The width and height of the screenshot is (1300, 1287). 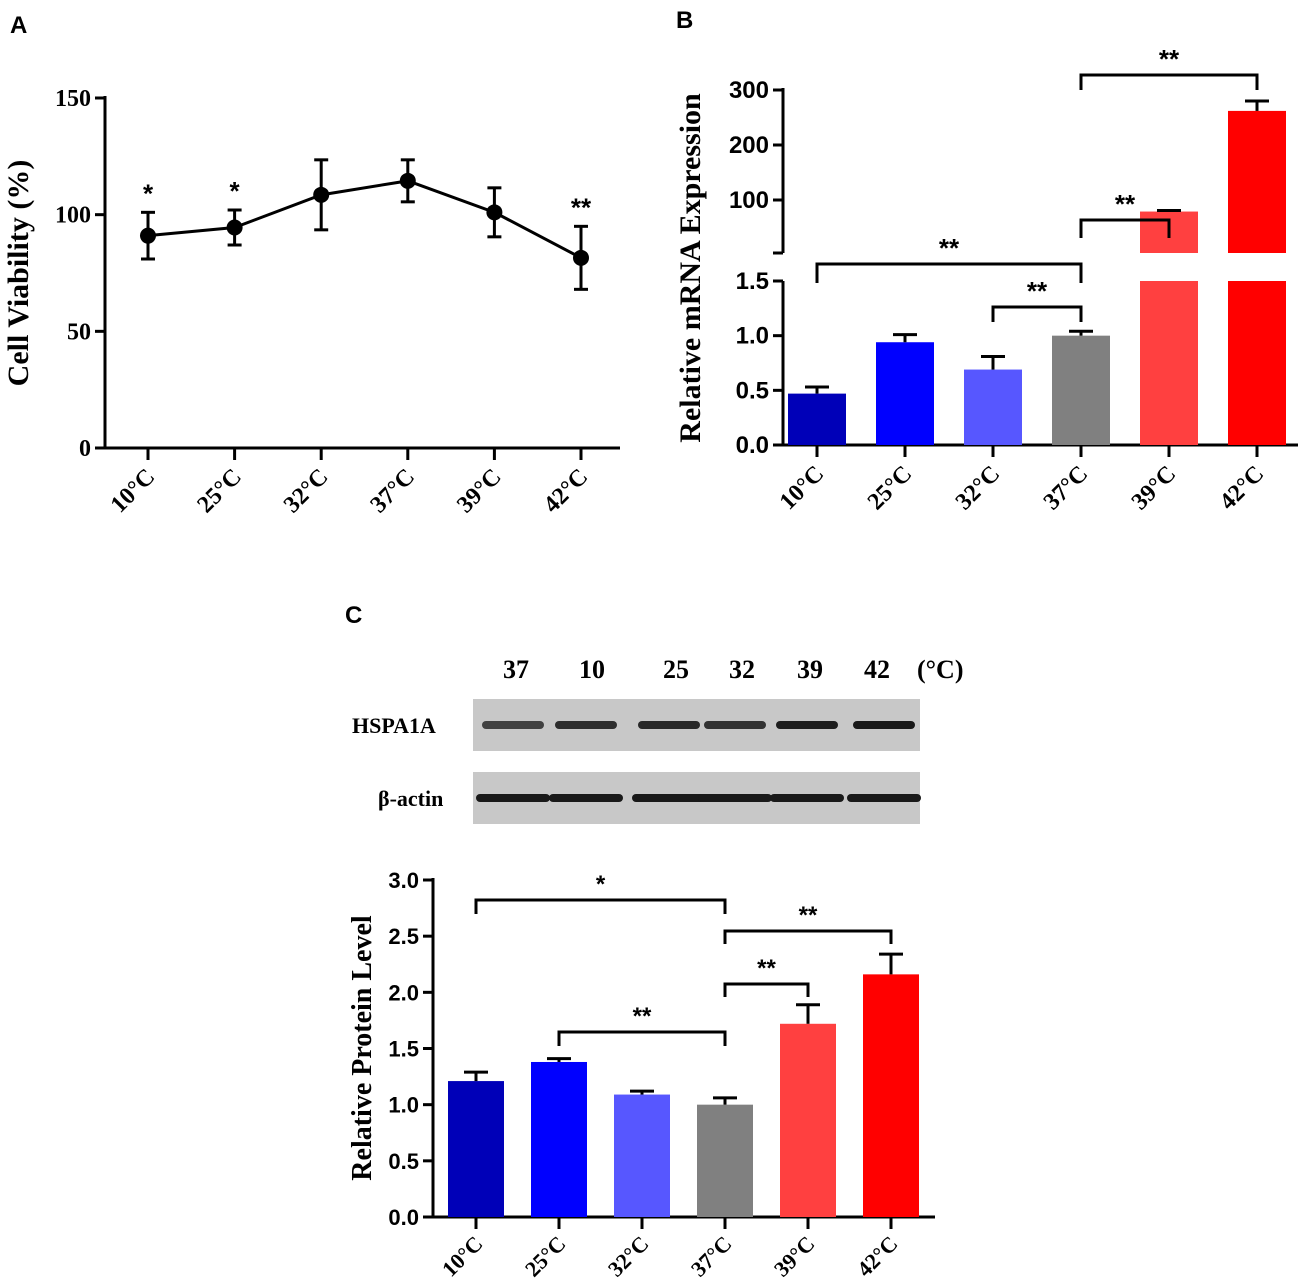 I want to click on panel-a-point-42c, so click(x=581, y=257).